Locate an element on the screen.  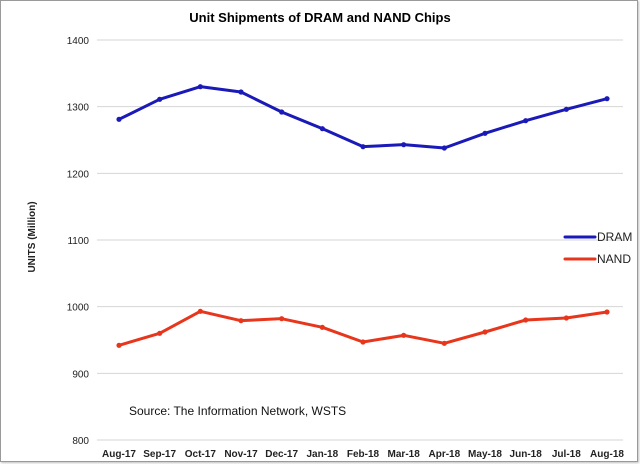
y-tick-label: 1000 is located at coordinates (78, 308).